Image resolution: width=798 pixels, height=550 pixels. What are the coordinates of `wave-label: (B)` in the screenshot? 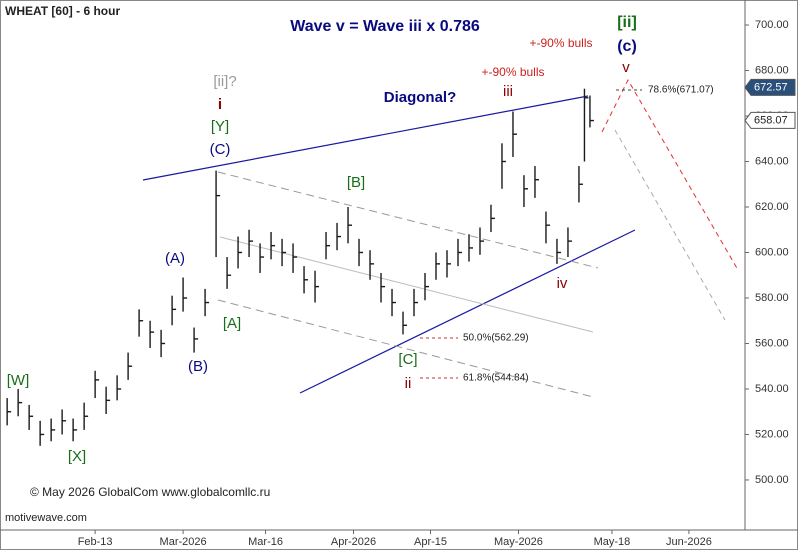 It's located at (198, 366).